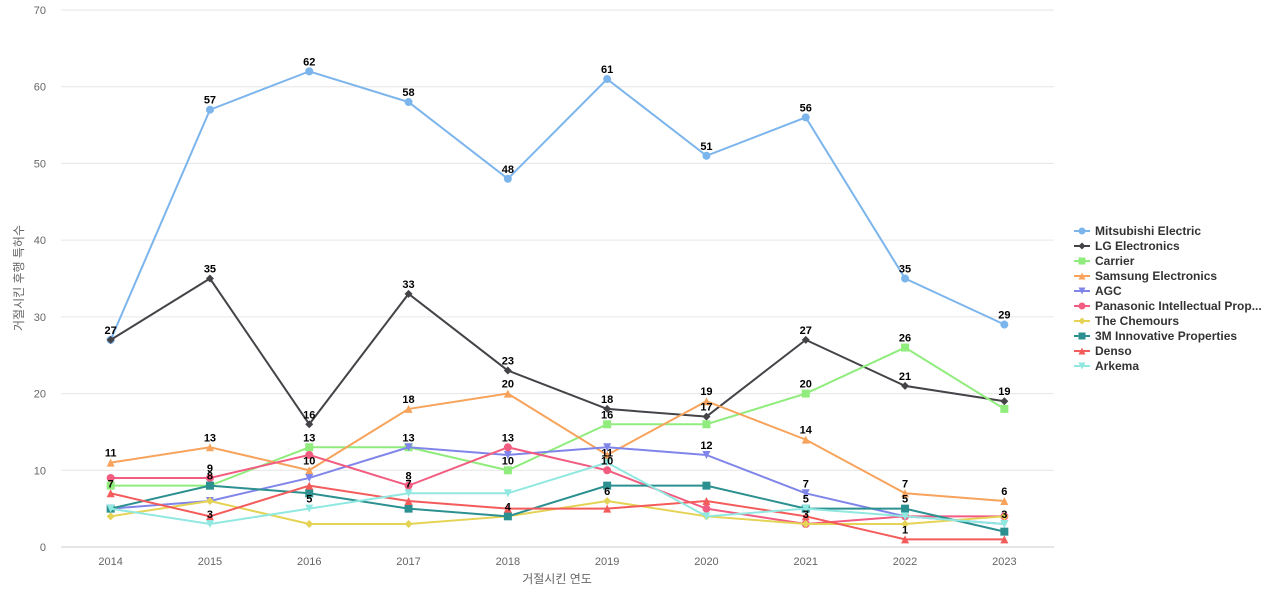 The image size is (1280, 605). Describe the element at coordinates (111, 484) in the screenshot. I see `data-label: 7` at that location.